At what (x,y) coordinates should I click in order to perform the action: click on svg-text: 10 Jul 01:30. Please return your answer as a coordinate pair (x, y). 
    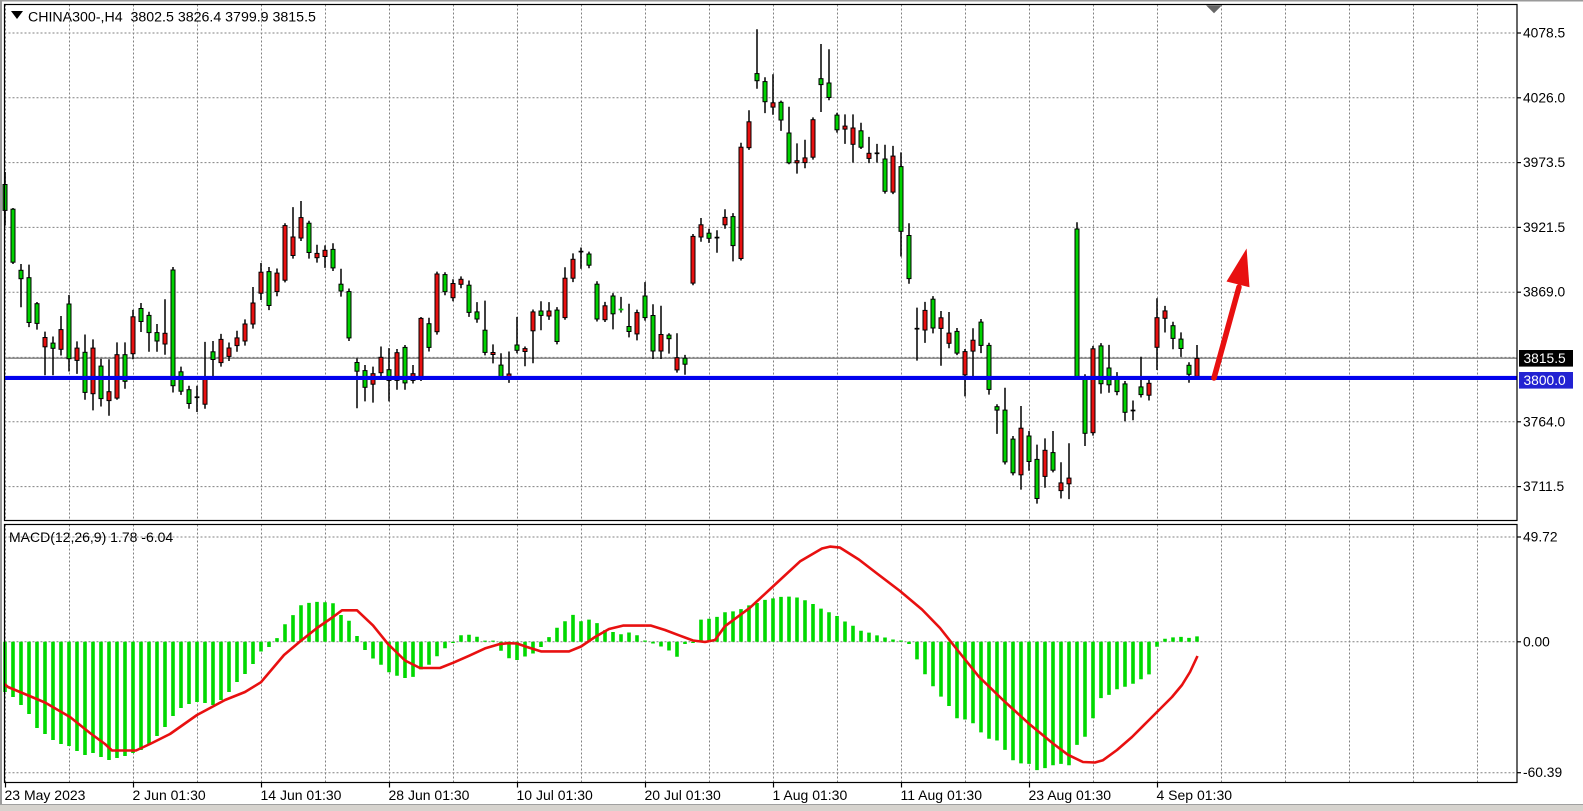
    Looking at the image, I should click on (555, 795).